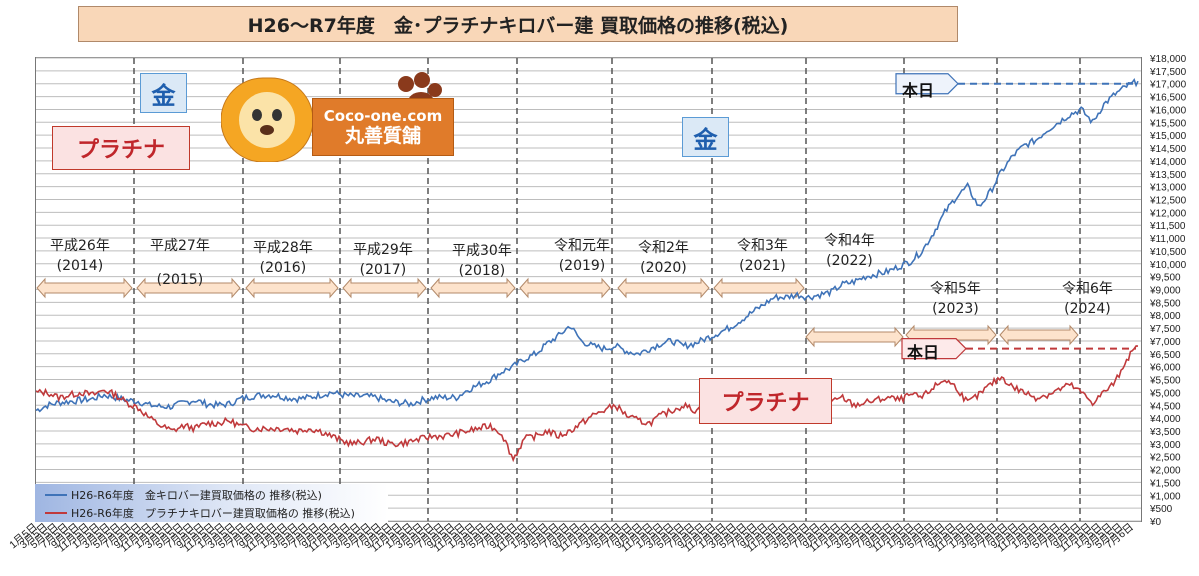 This screenshot has height=576, width=1199. What do you see at coordinates (383, 260) in the screenshot?
I see `era-label: 平成29年 (2017)` at bounding box center [383, 260].